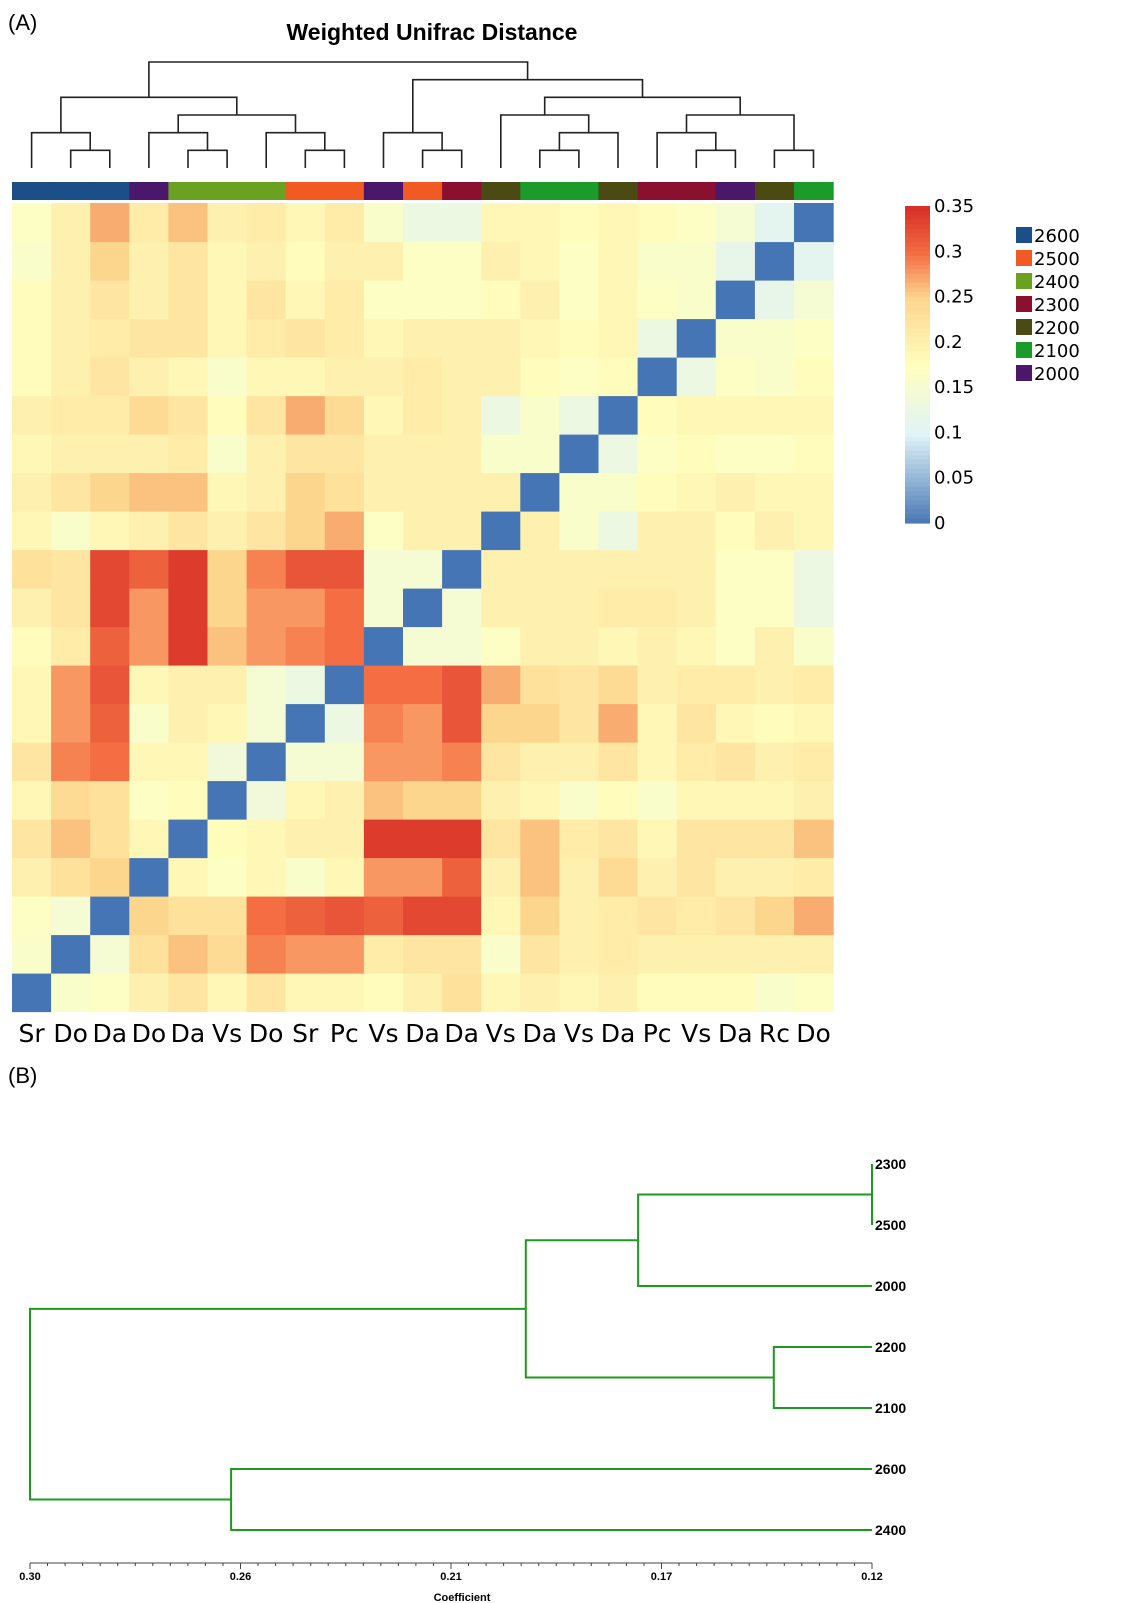 This screenshot has width=1123, height=1603. What do you see at coordinates (29, 1577) in the screenshot?
I see `axis-tick-label: 0.30` at bounding box center [29, 1577].